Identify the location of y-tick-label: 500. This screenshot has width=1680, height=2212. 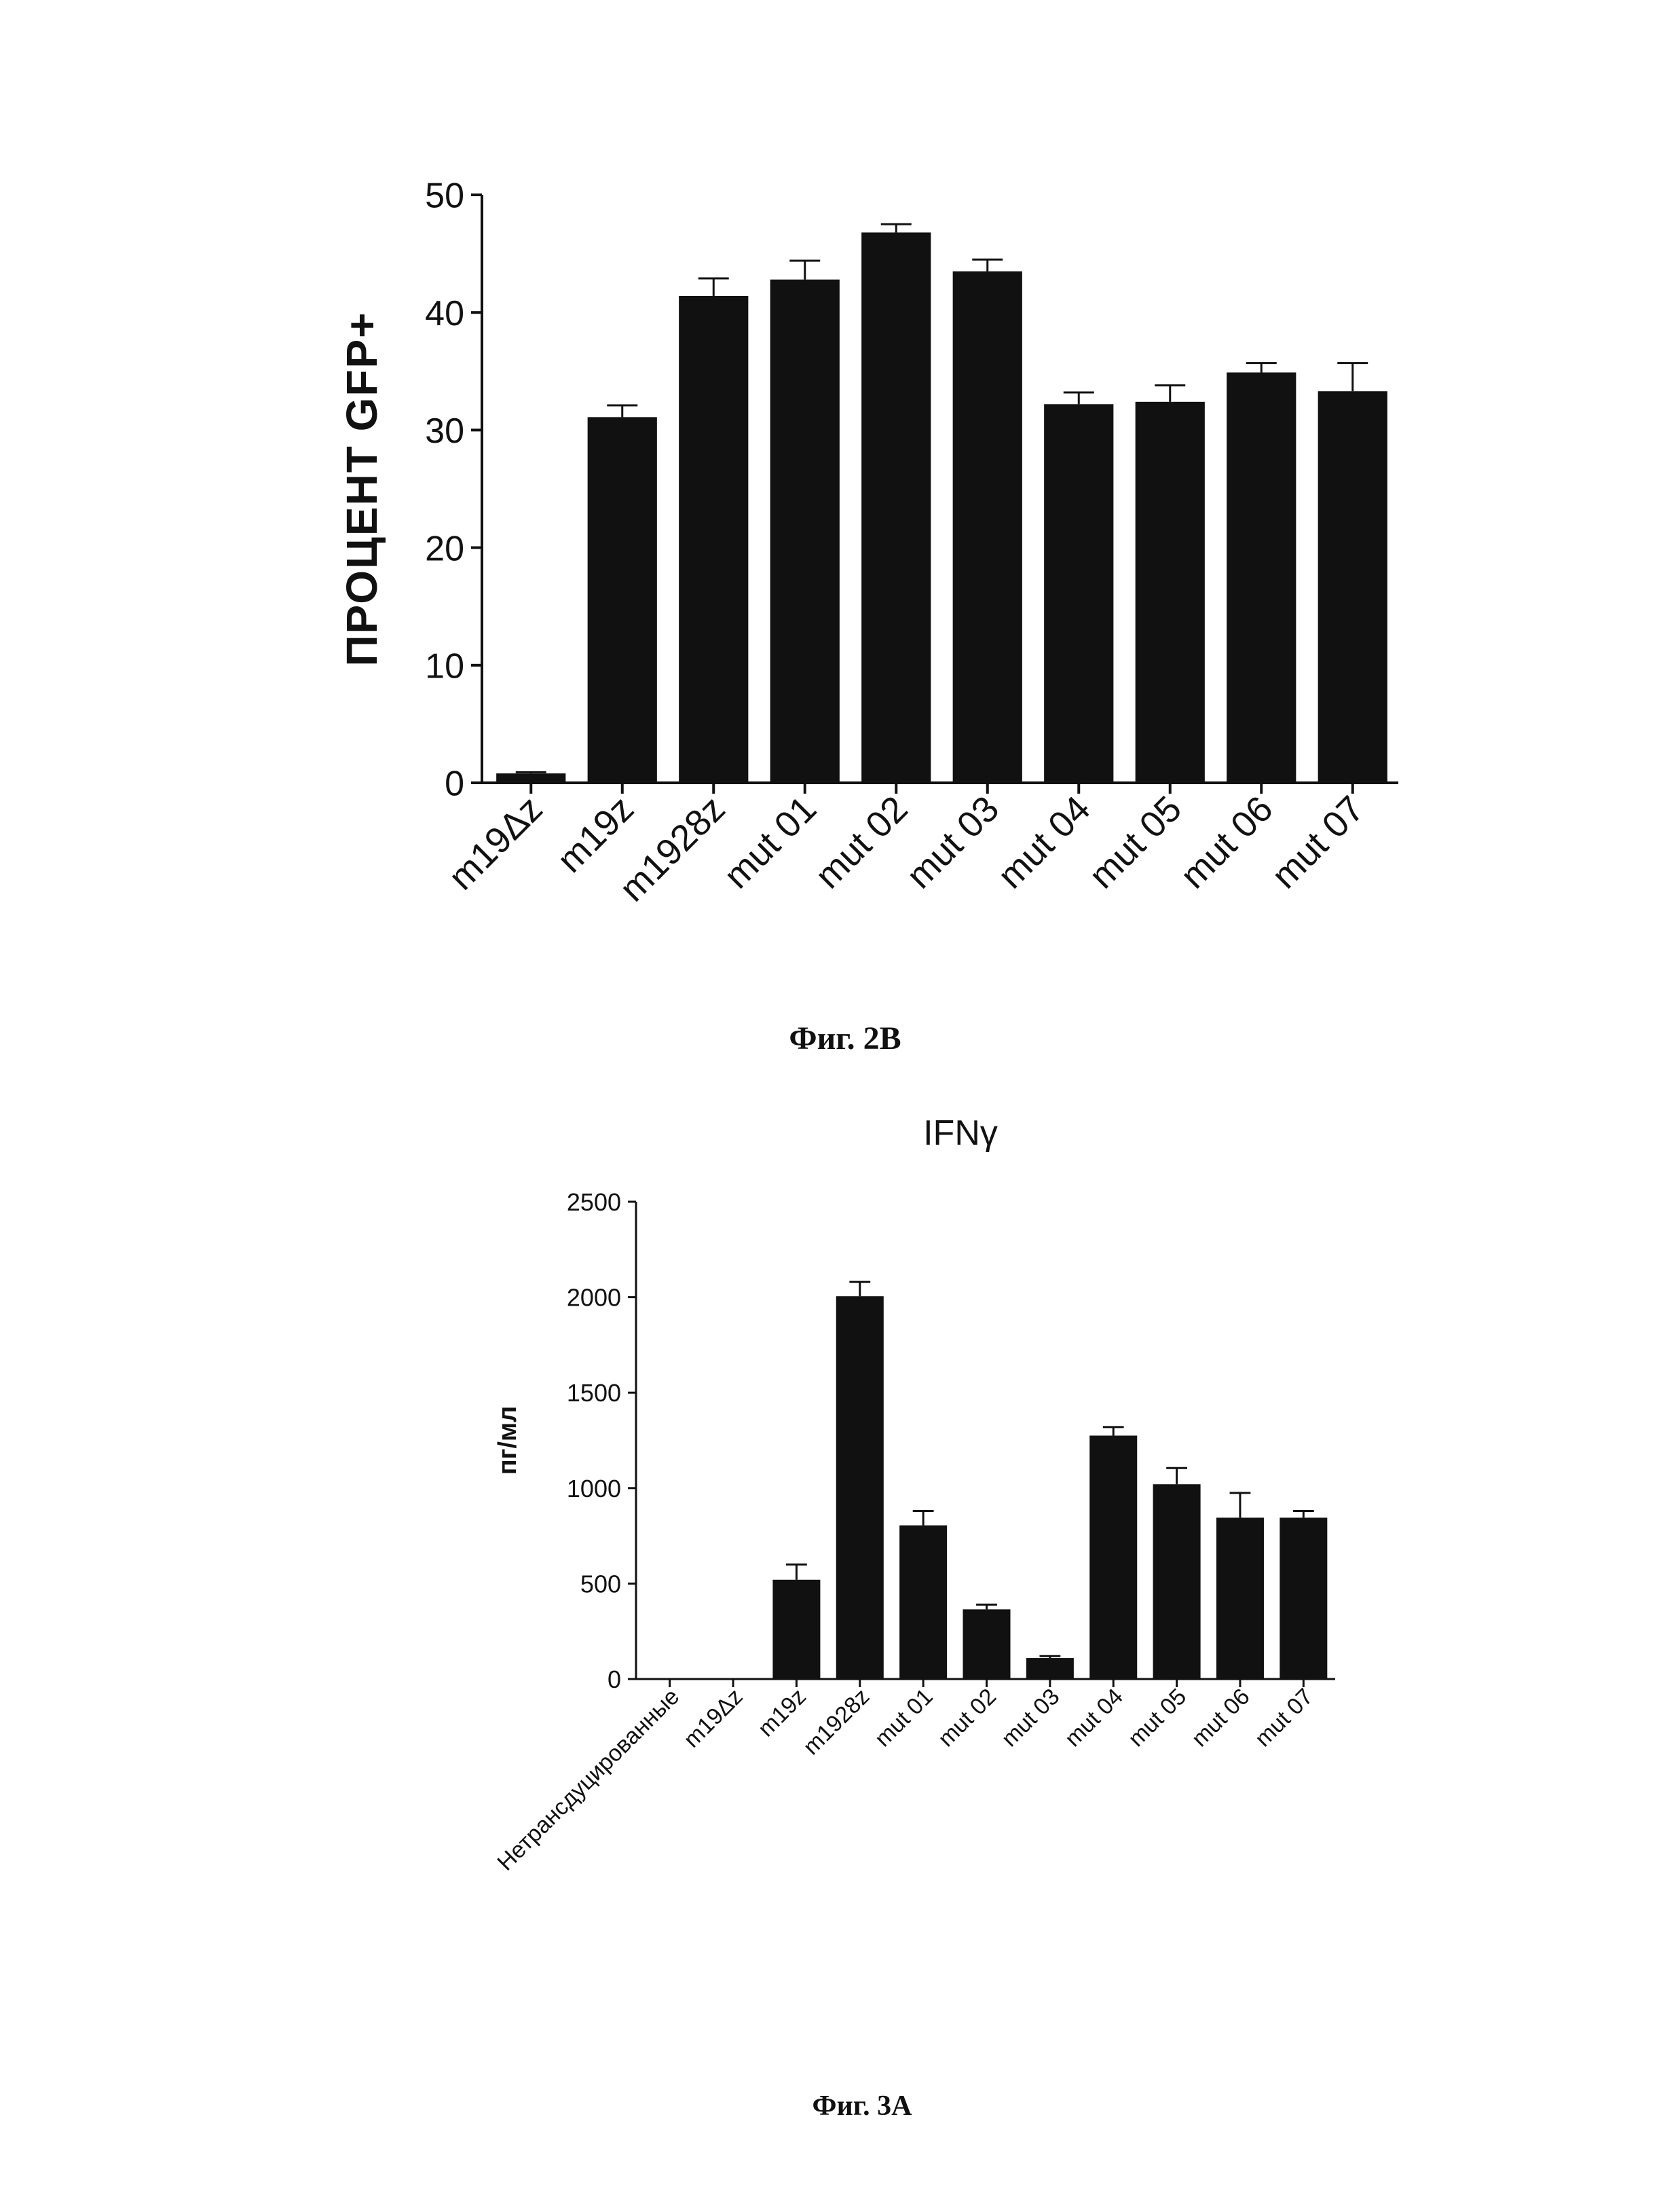
(601, 1584).